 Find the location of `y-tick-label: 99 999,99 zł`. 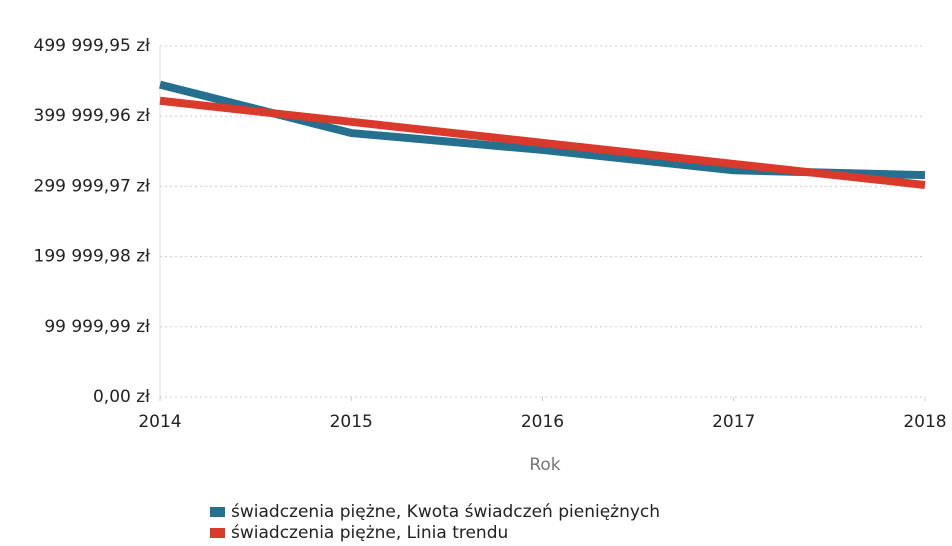

y-tick-label: 99 999,99 zł is located at coordinates (97, 327).